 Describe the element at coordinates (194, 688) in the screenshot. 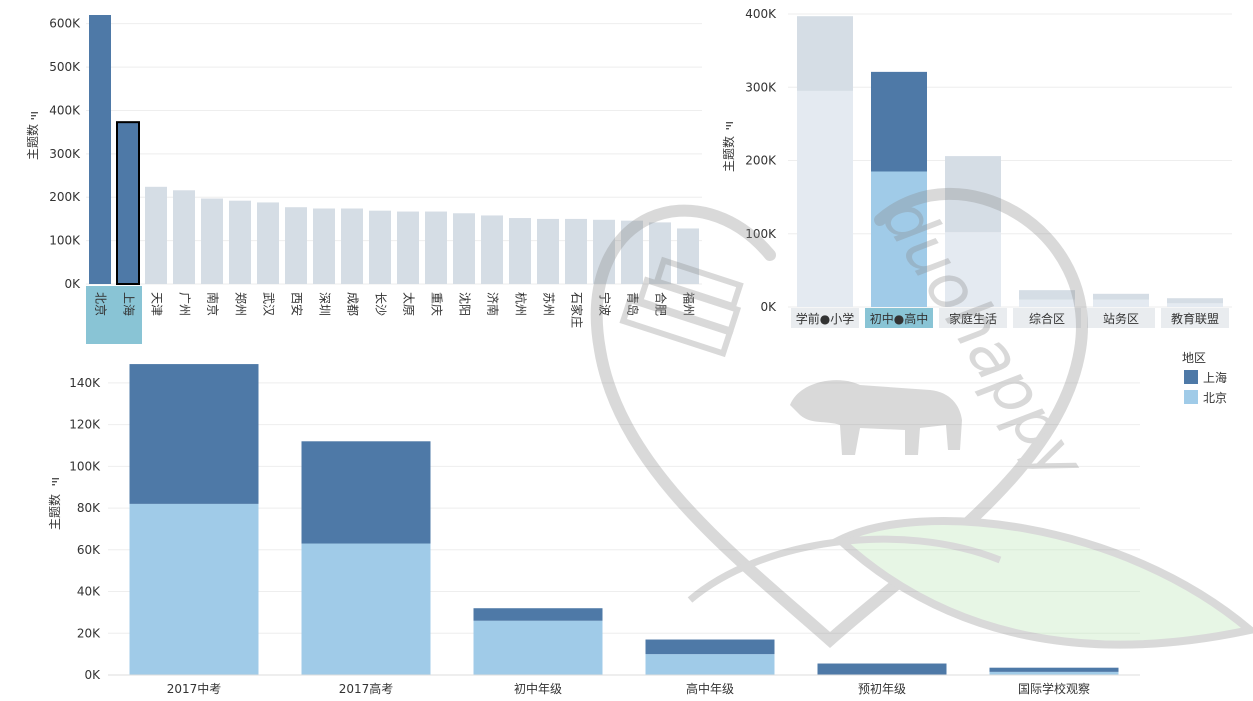

I see `x-tick-label: 2017中考` at that location.